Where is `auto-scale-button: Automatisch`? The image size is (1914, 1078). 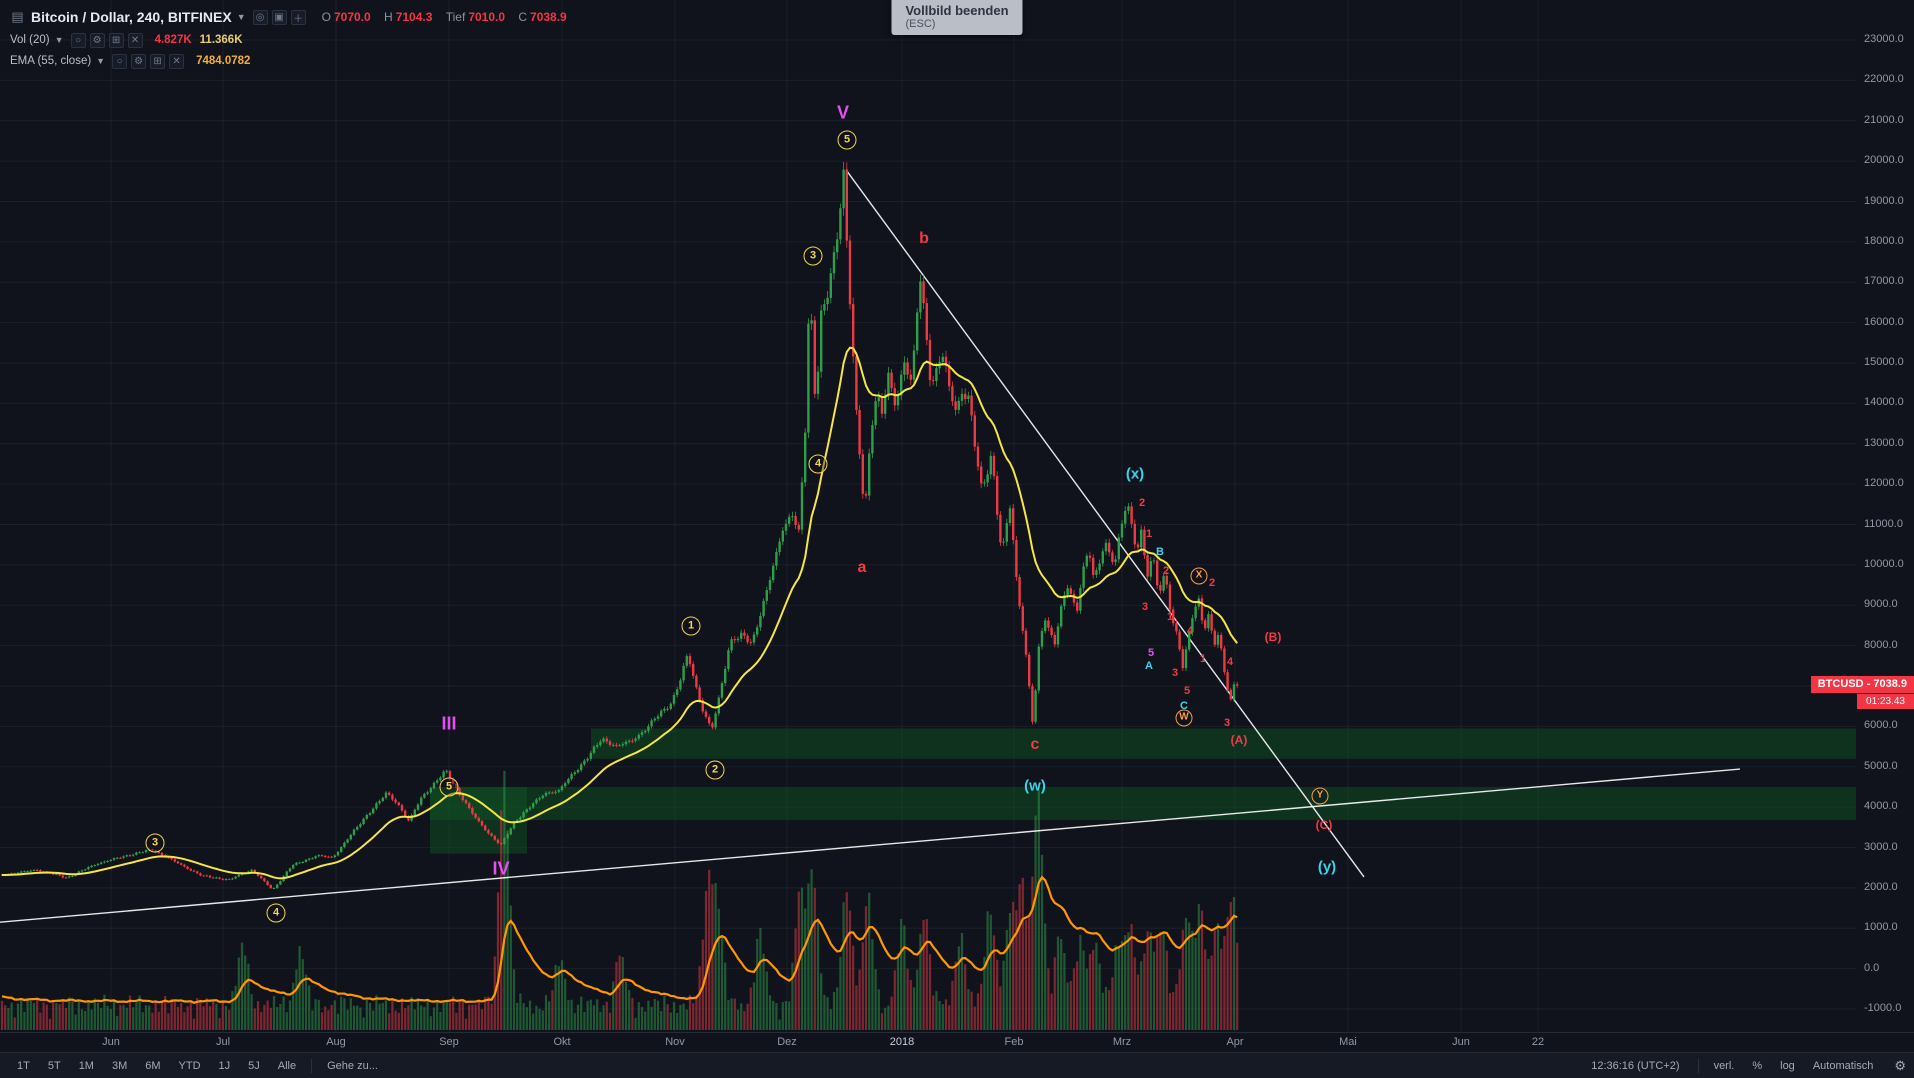
auto-scale-button: Automatisch is located at coordinates (1843, 1066).